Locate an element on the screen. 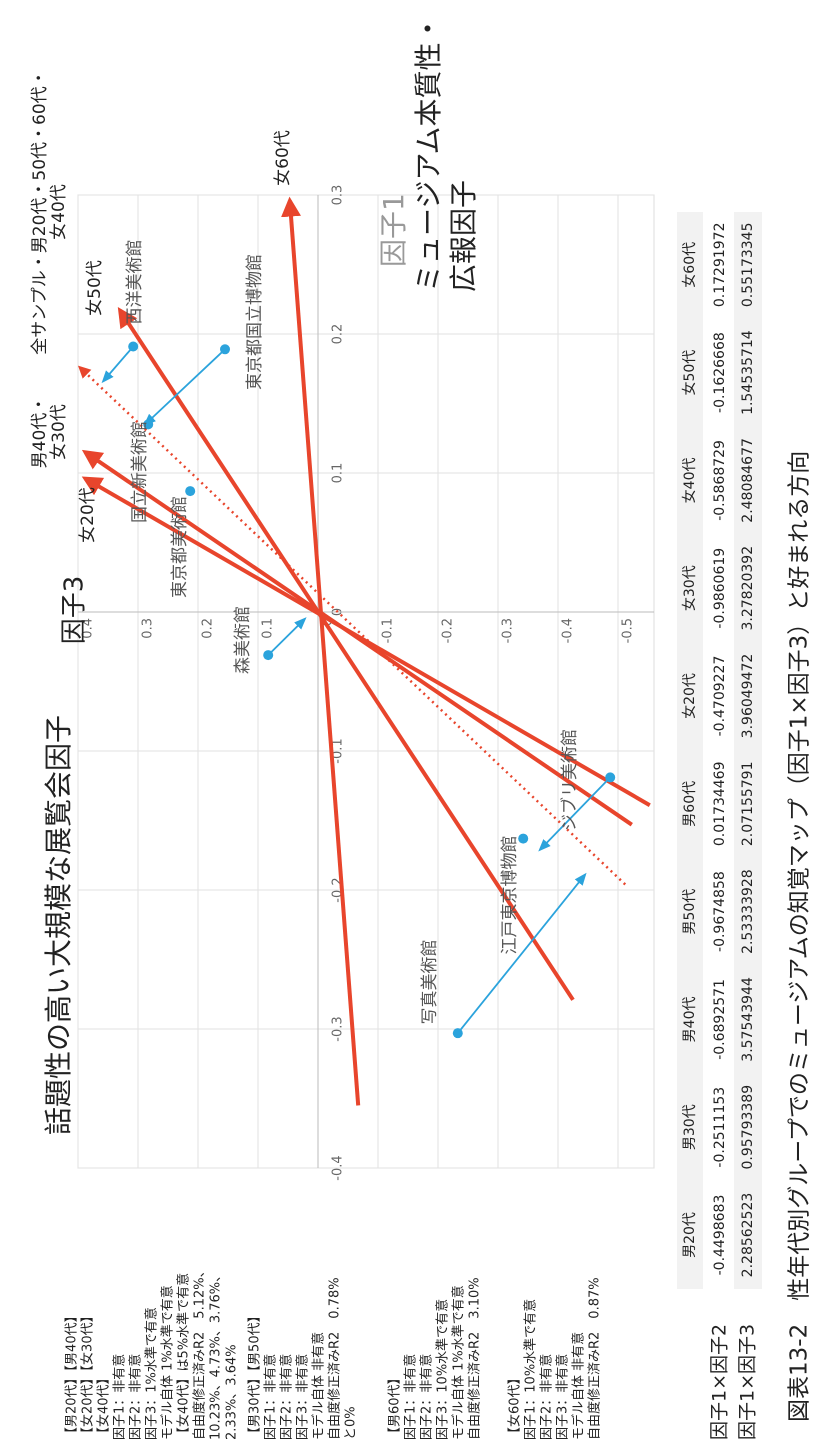  table-cell: 2.48084677 is located at coordinates (748, 480).